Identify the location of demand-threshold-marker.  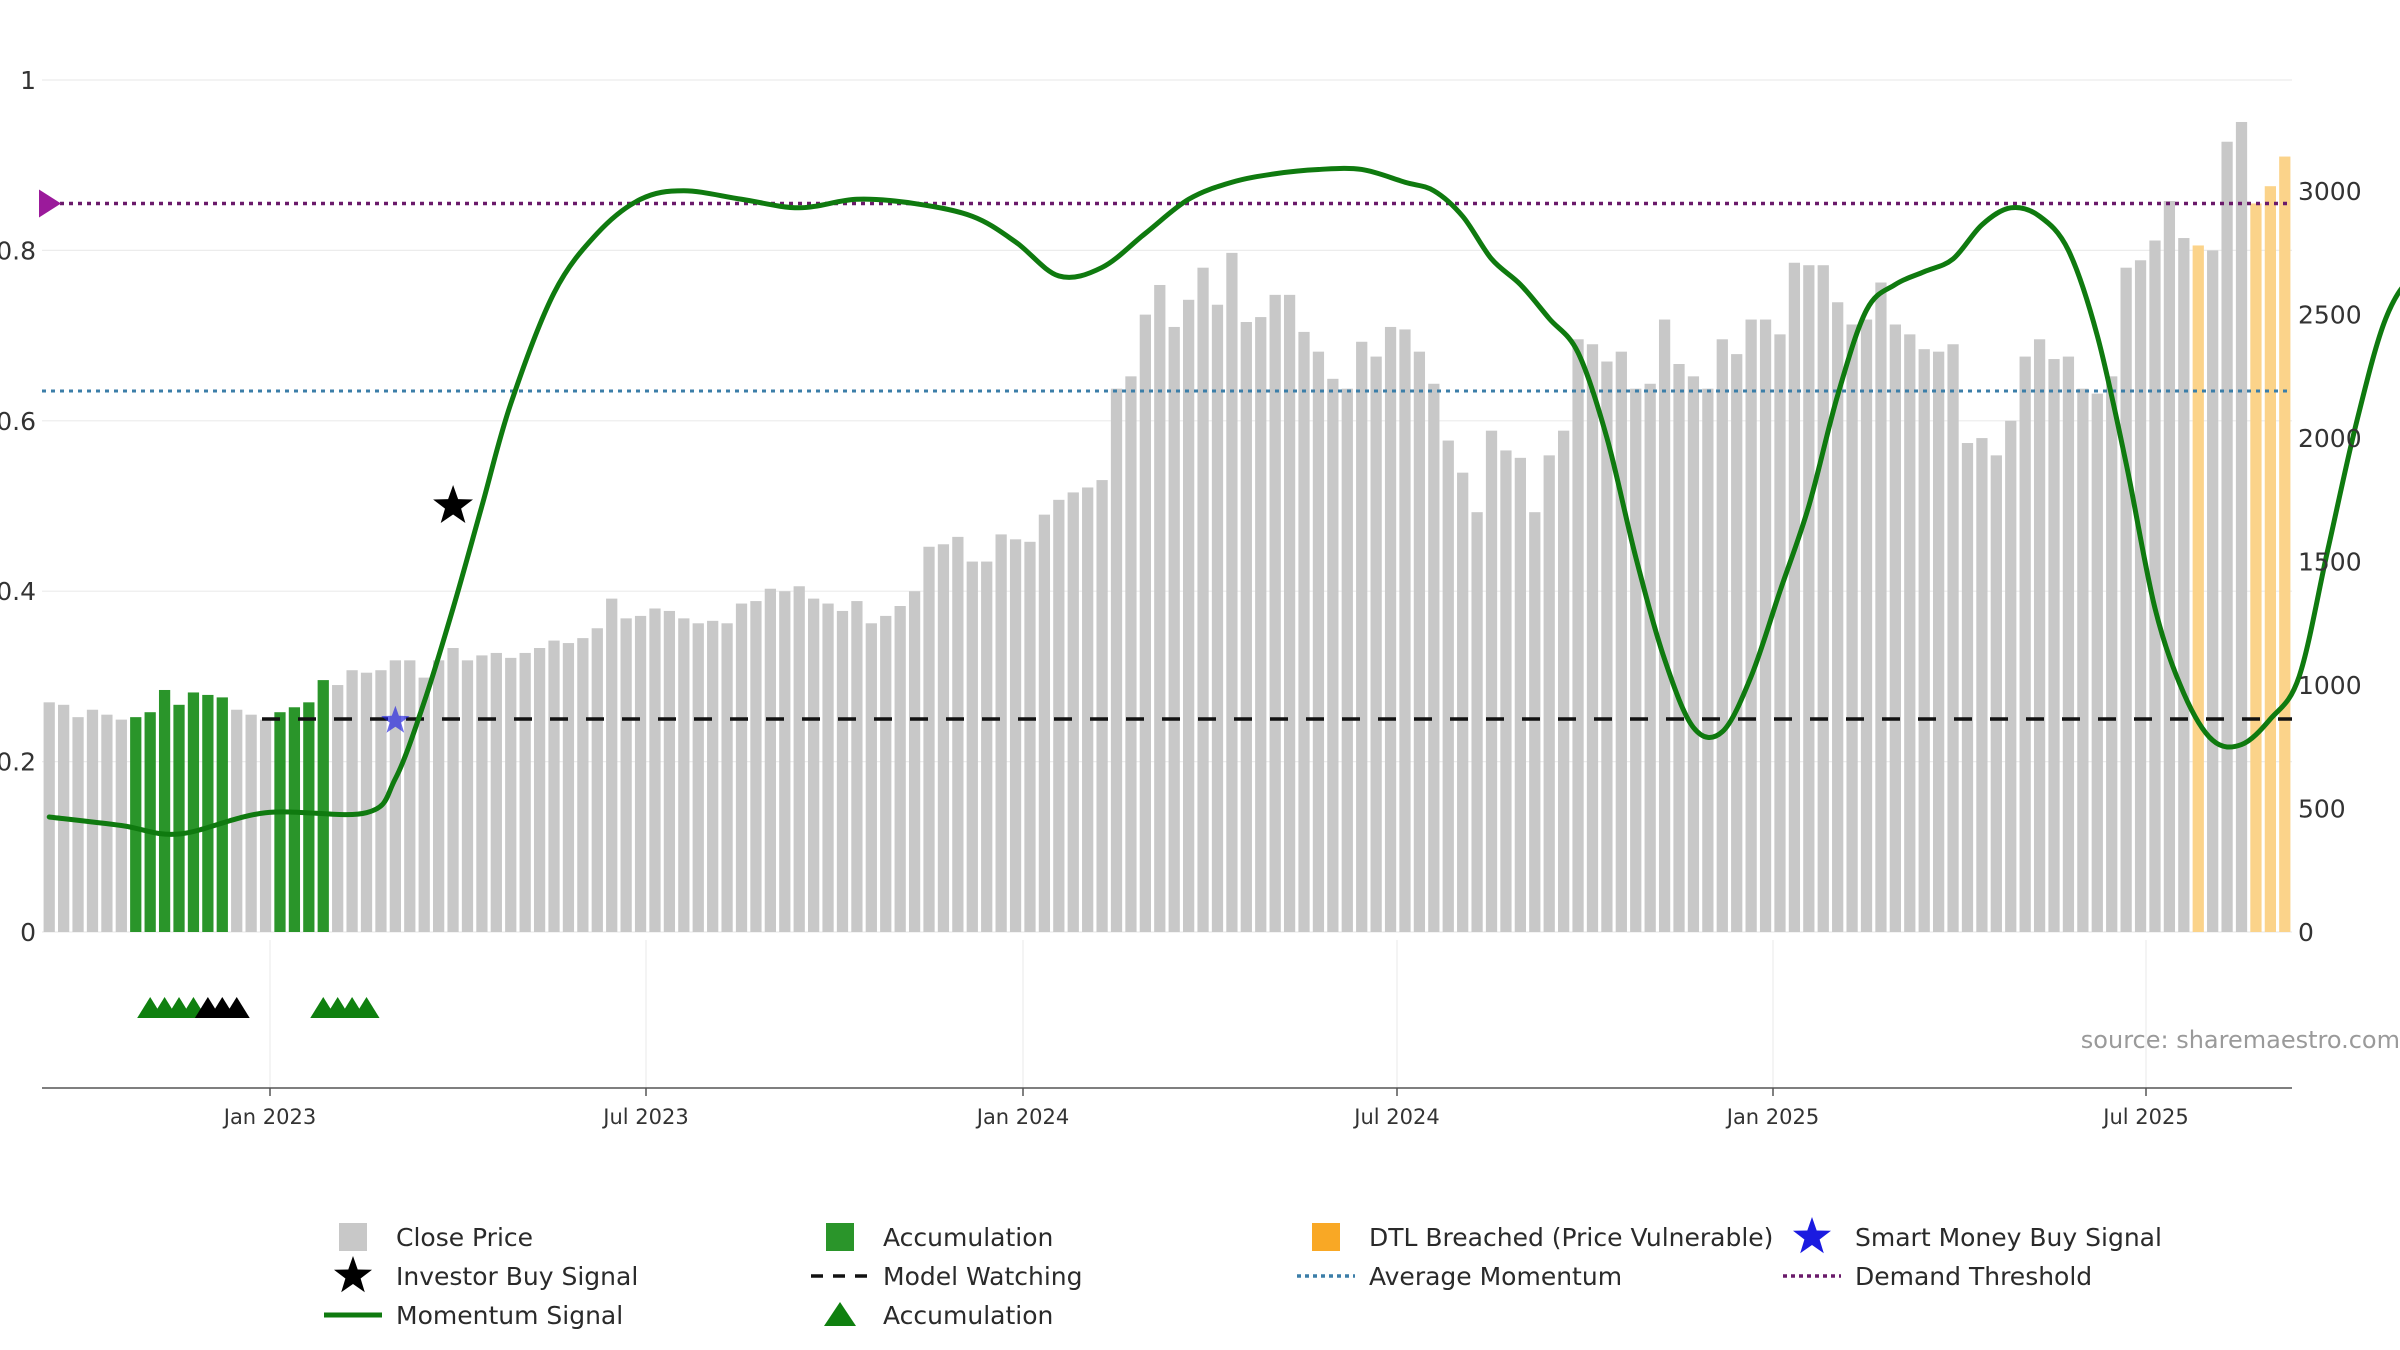
(50, 203).